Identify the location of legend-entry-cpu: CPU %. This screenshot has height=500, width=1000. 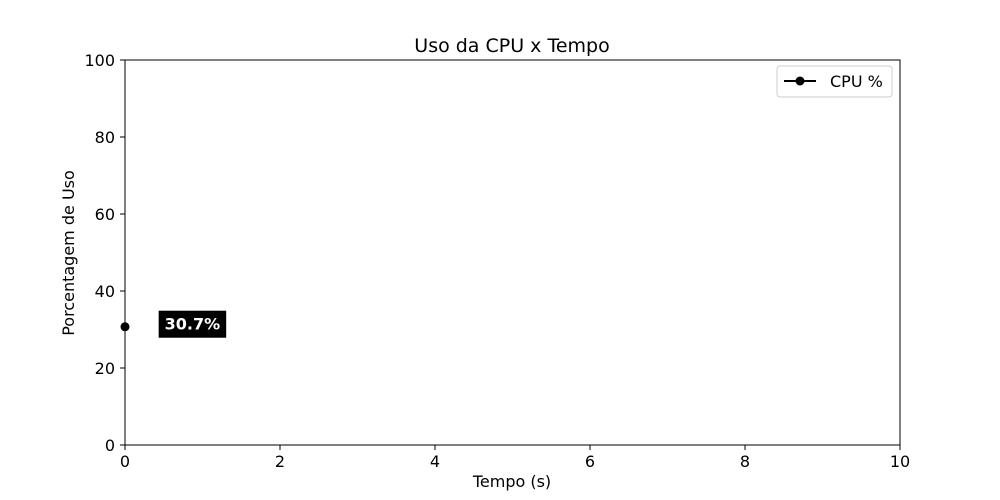
(856, 81).